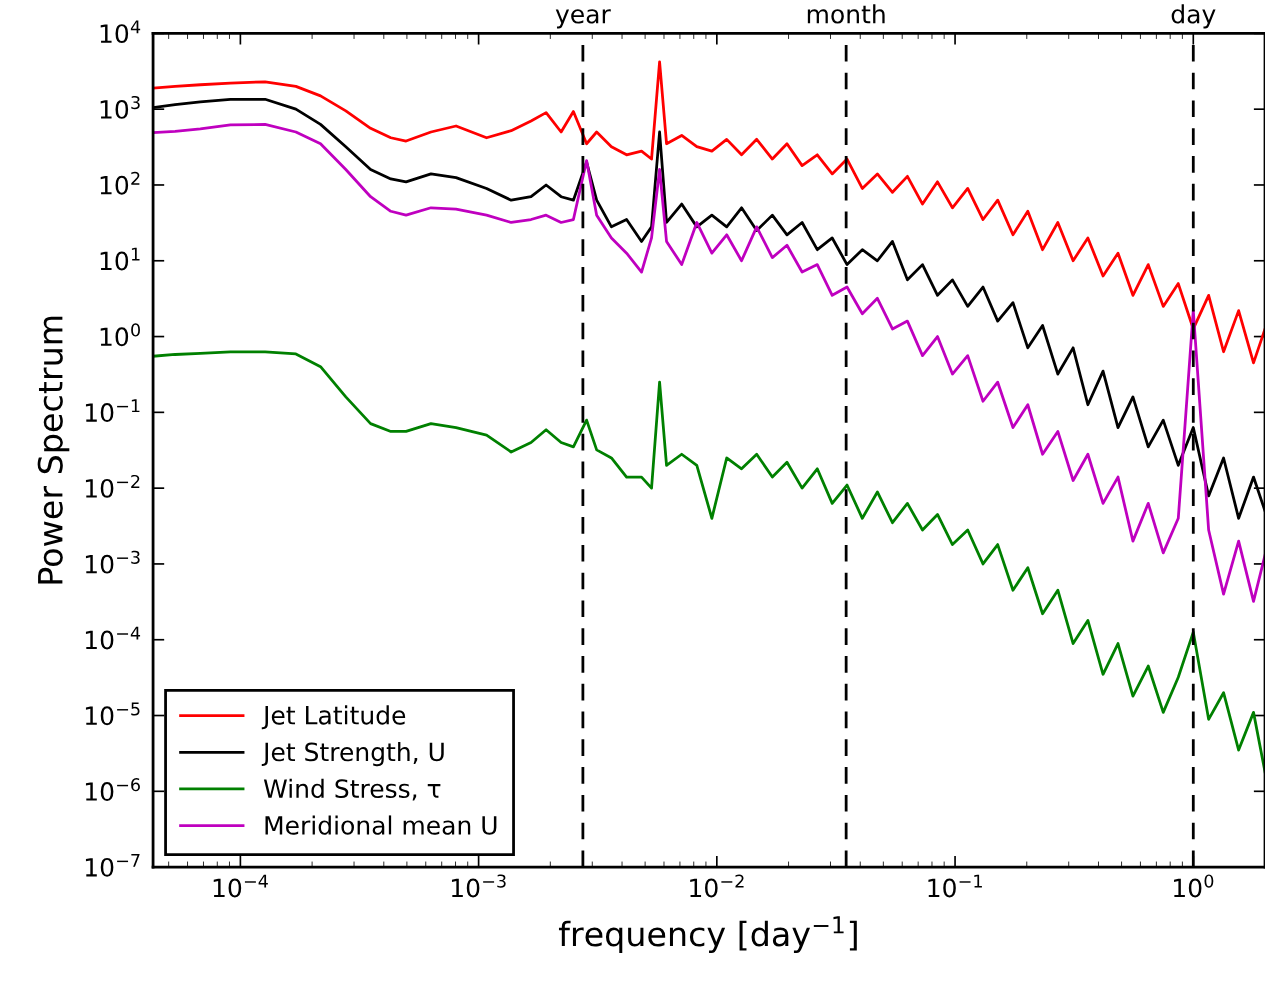  I want to click on ref-line-label: day, so click(1193, 16).